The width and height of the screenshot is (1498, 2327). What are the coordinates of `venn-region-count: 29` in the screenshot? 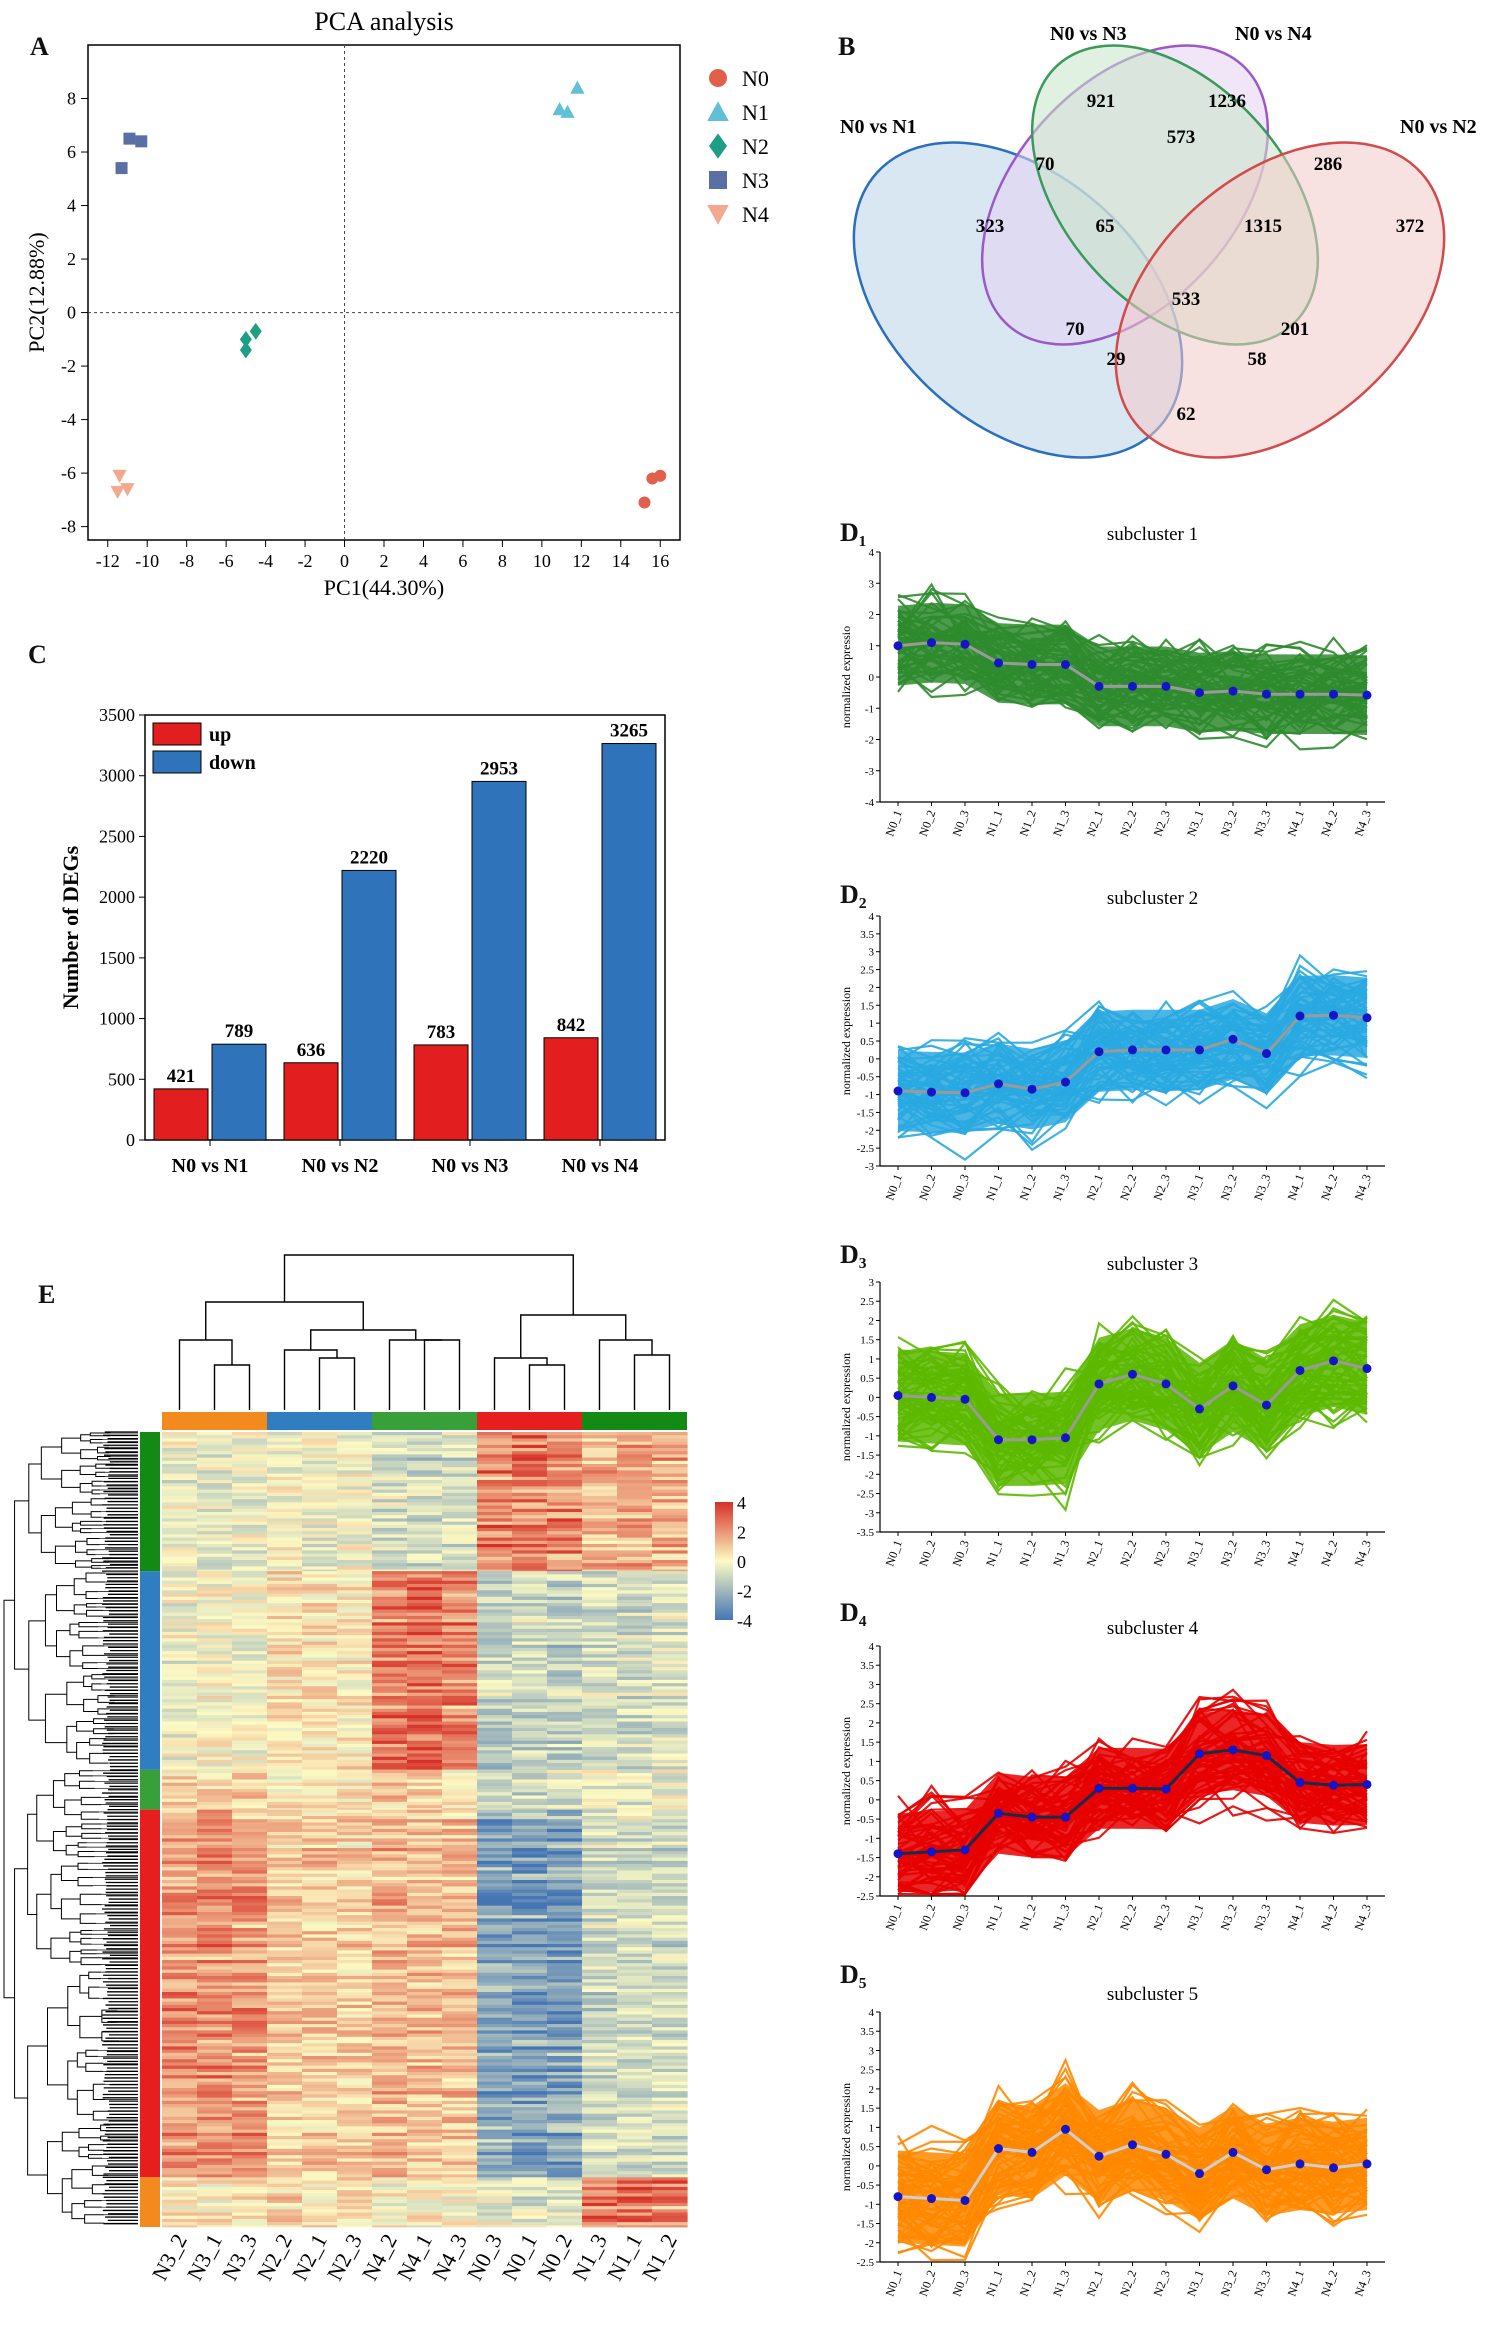 It's located at (1116, 359).